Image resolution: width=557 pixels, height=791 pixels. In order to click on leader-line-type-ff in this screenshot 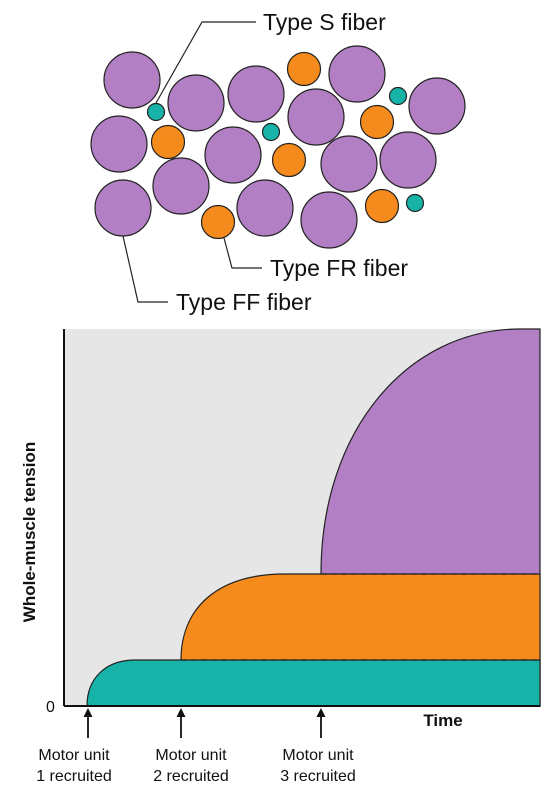, I will do `click(145, 269)`.